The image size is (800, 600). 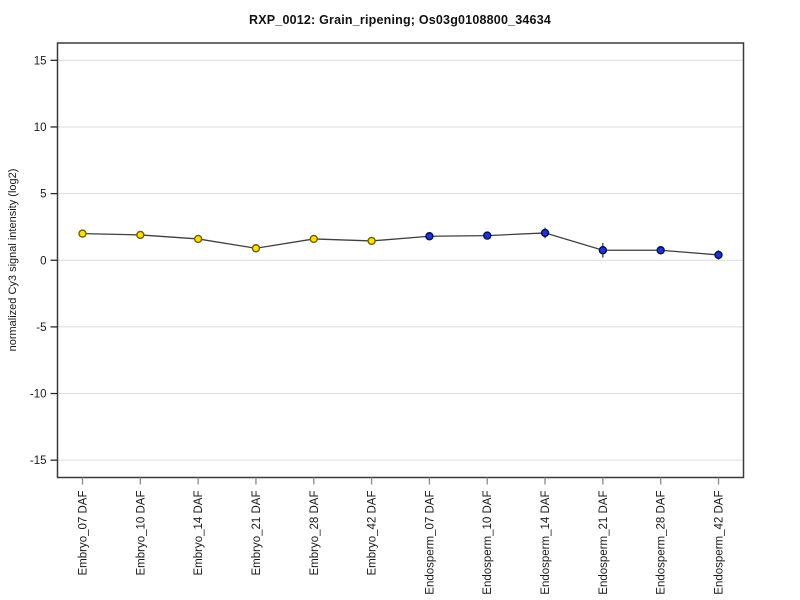 What do you see at coordinates (199, 533) in the screenshot?
I see `x-tick-label: Embryo_14 DAF` at bounding box center [199, 533].